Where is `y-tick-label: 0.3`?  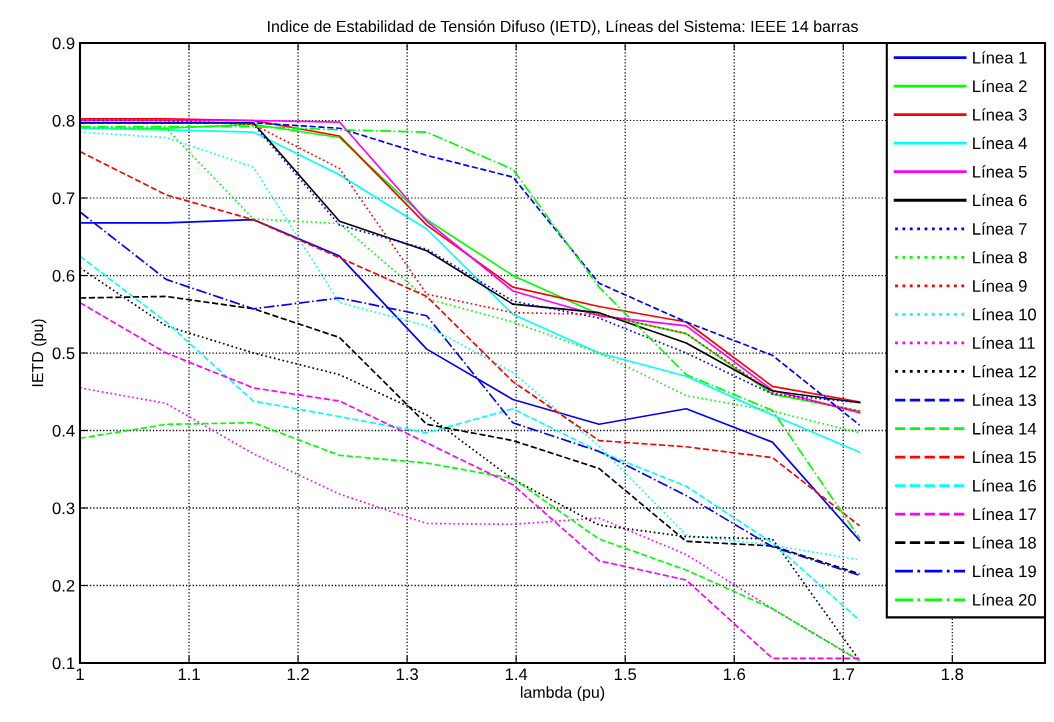 y-tick-label: 0.3 is located at coordinates (63, 508).